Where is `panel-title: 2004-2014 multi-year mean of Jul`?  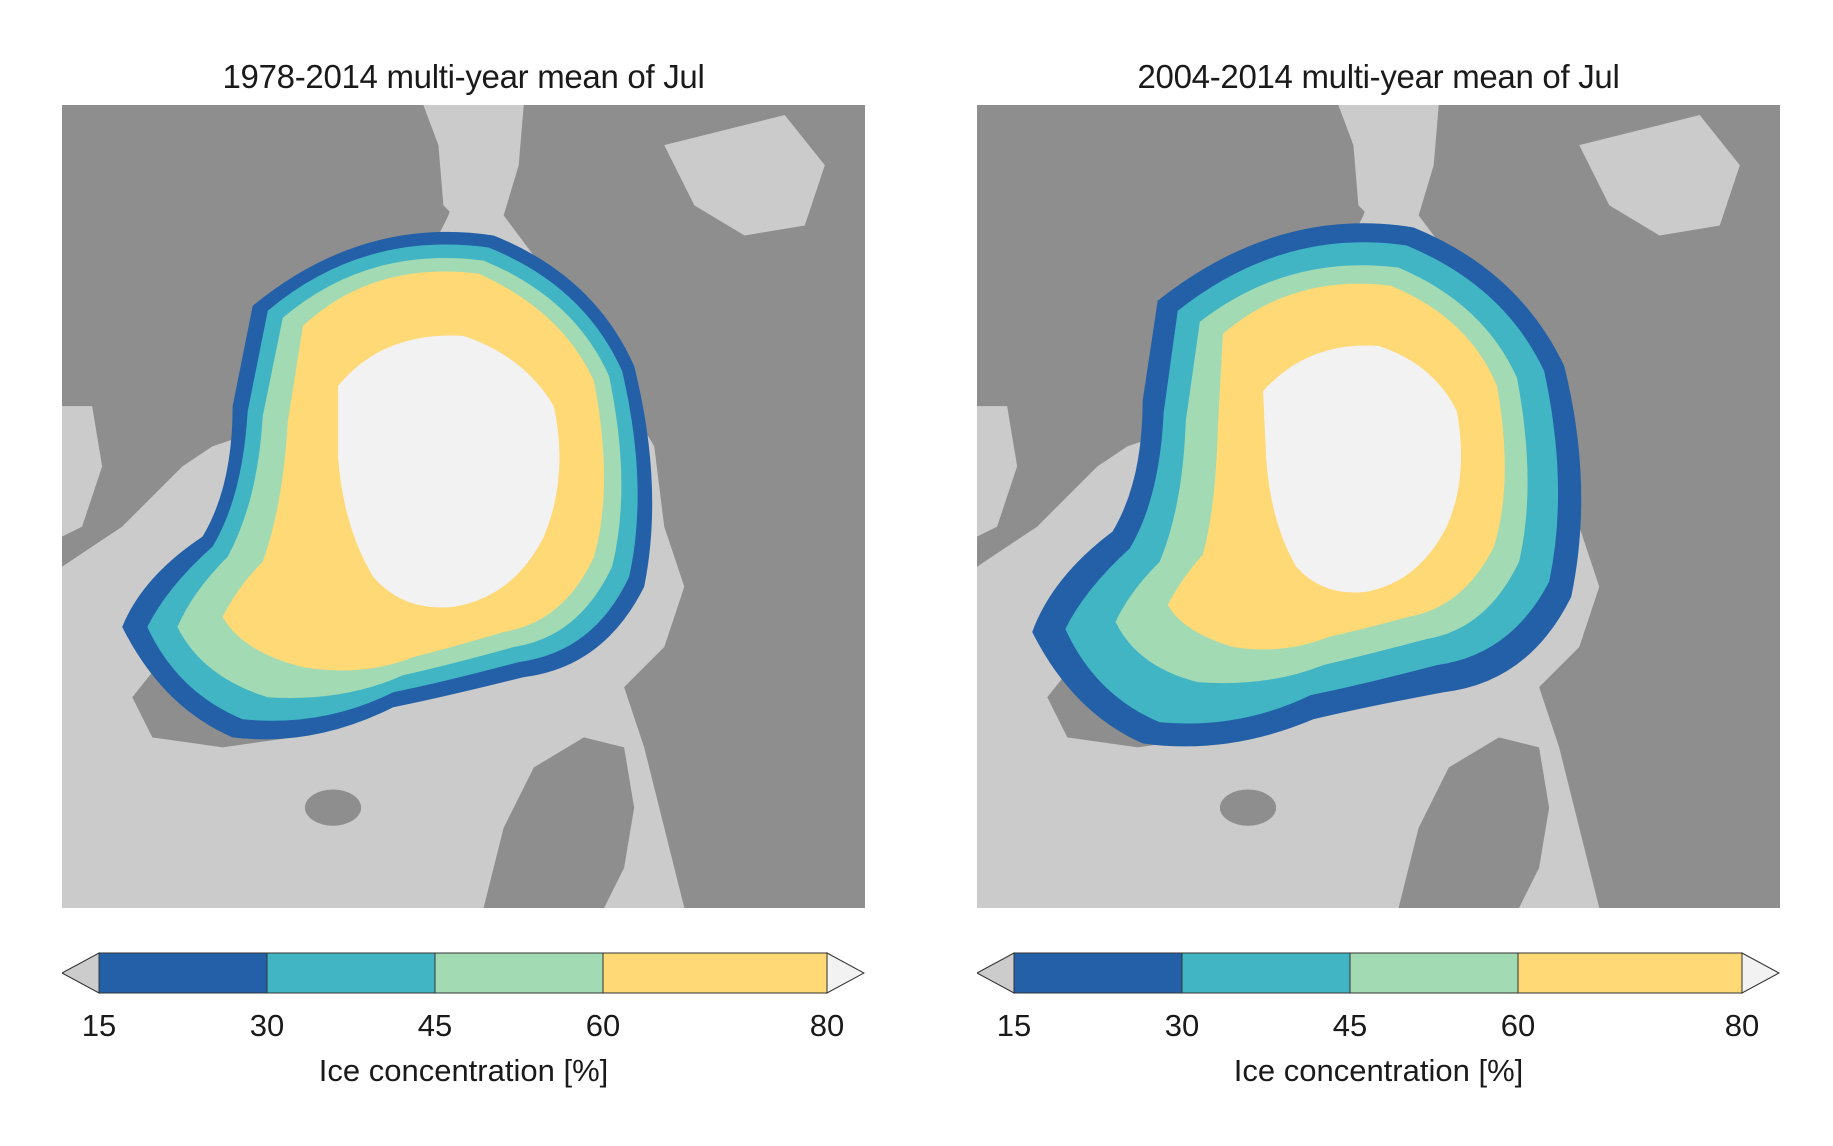
panel-title: 2004-2014 multi-year mean of Jul is located at coordinates (1378, 76).